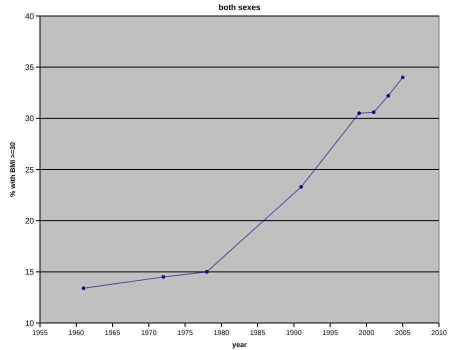 The width and height of the screenshot is (450, 350). Describe the element at coordinates (30, 221) in the screenshot. I see `y-tick-label: 20` at that location.